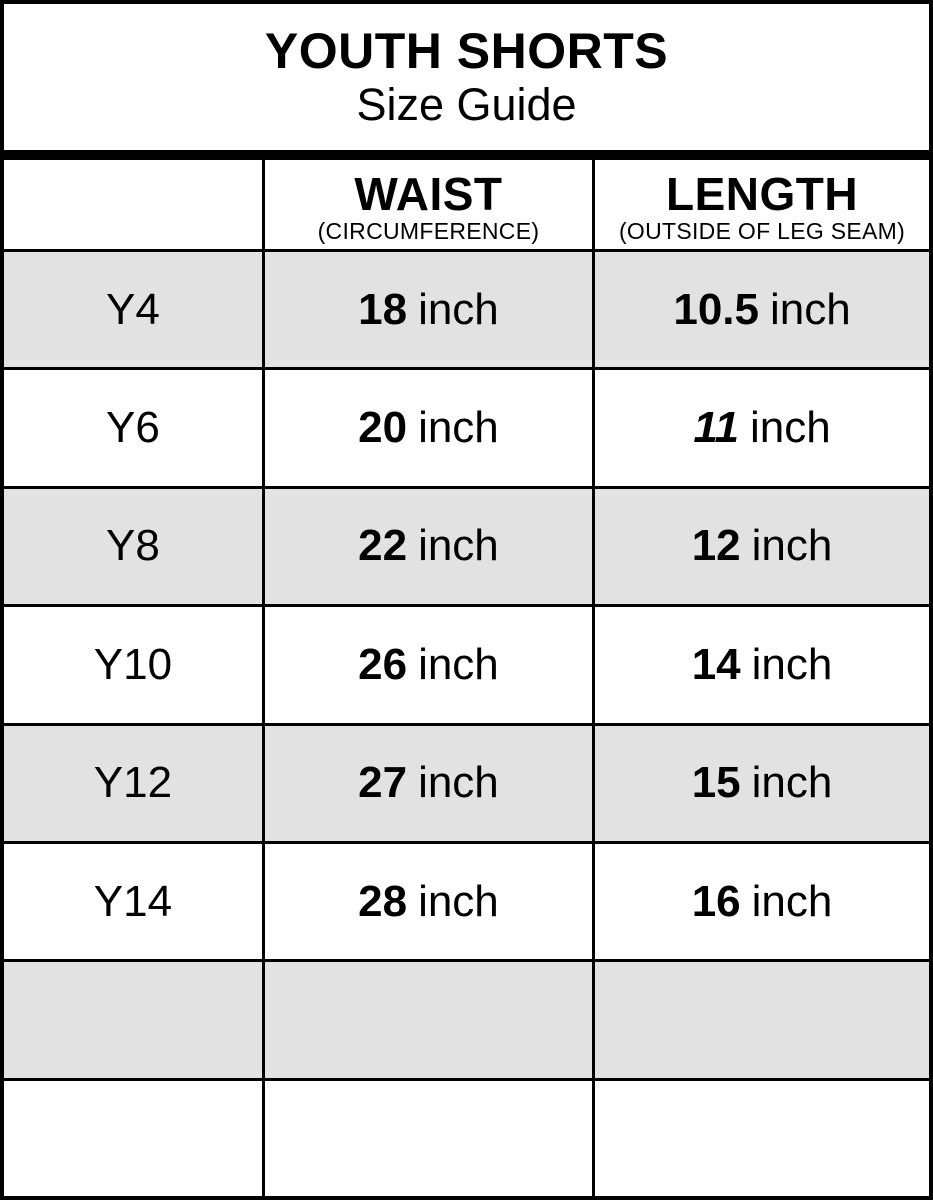 The width and height of the screenshot is (933, 1200). I want to click on title-divider, so click(466, 155).